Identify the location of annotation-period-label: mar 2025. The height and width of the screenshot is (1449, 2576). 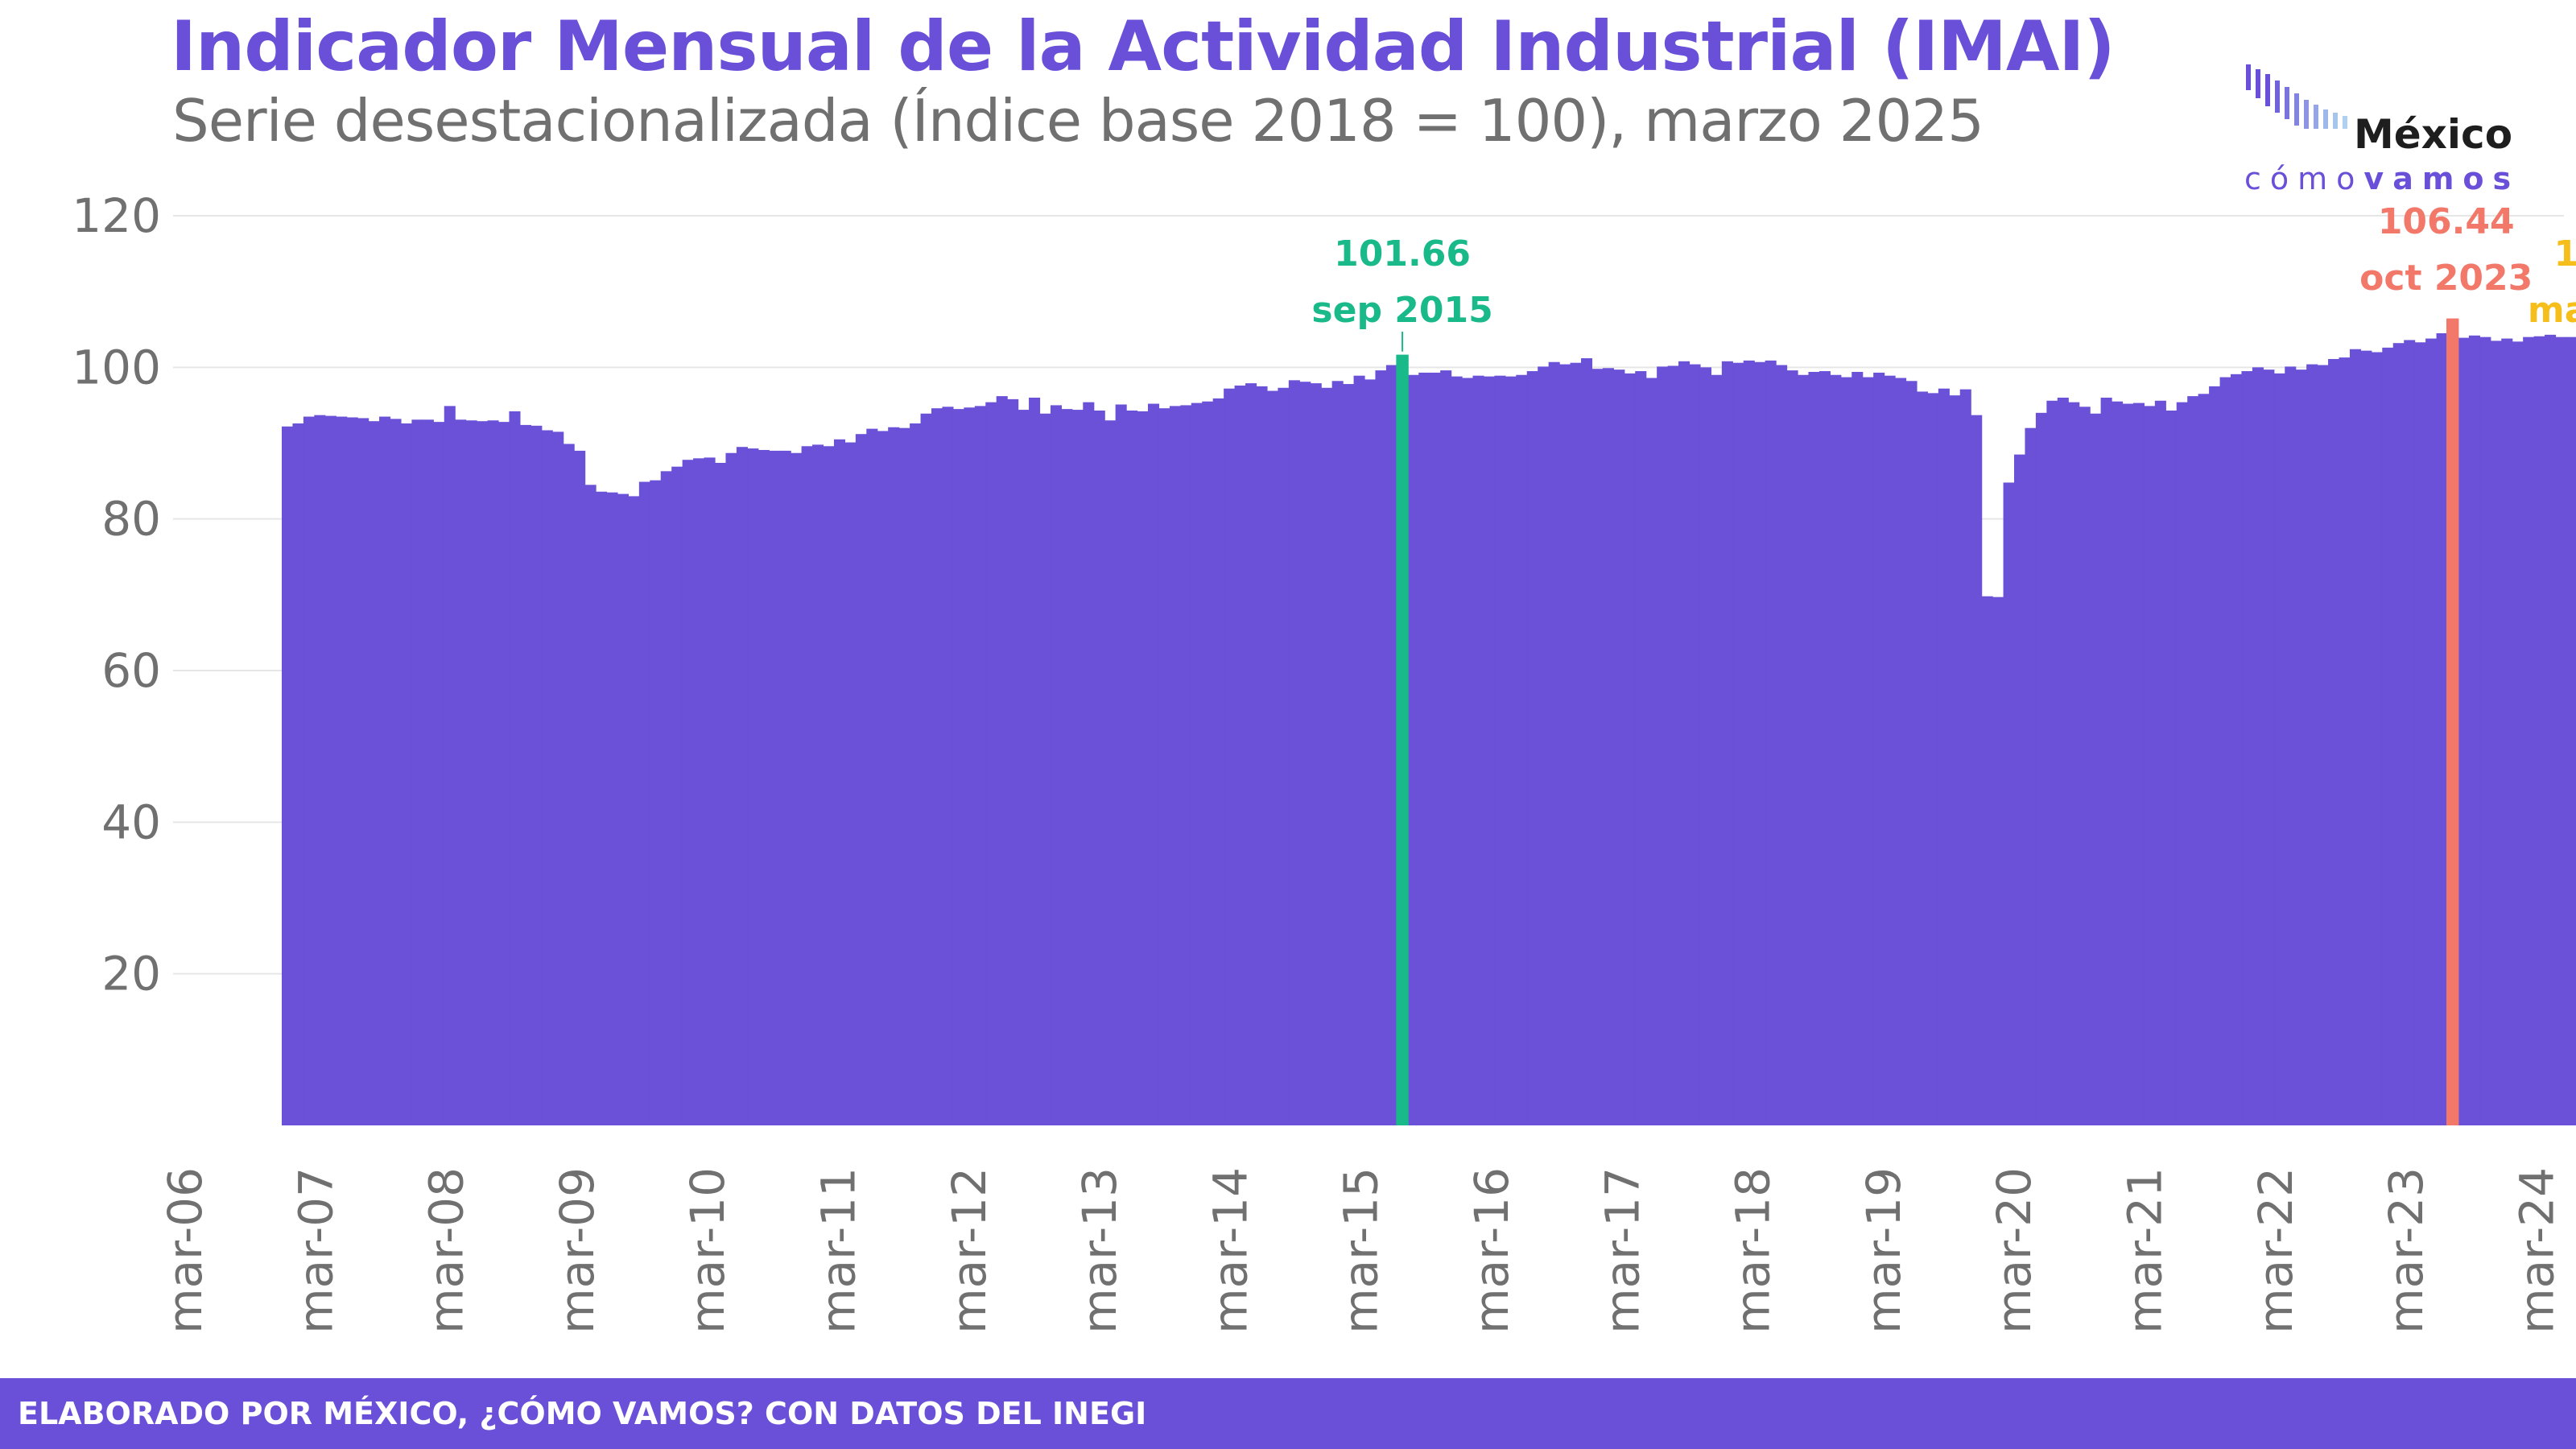
(2552, 310).